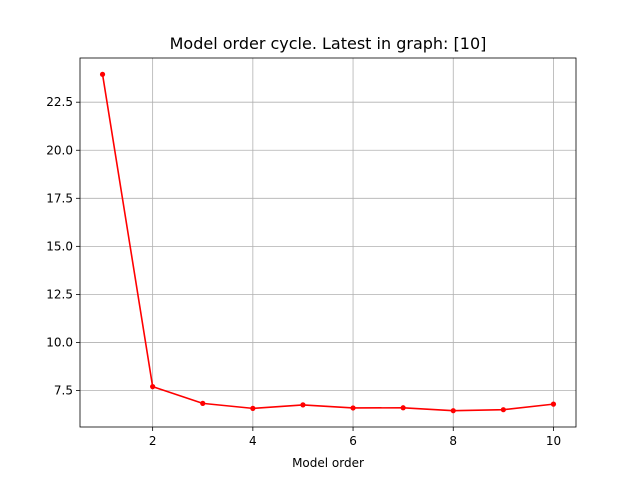 The height and width of the screenshot is (480, 640). What do you see at coordinates (328, 463) in the screenshot?
I see `x-axis-label: Model order` at bounding box center [328, 463].